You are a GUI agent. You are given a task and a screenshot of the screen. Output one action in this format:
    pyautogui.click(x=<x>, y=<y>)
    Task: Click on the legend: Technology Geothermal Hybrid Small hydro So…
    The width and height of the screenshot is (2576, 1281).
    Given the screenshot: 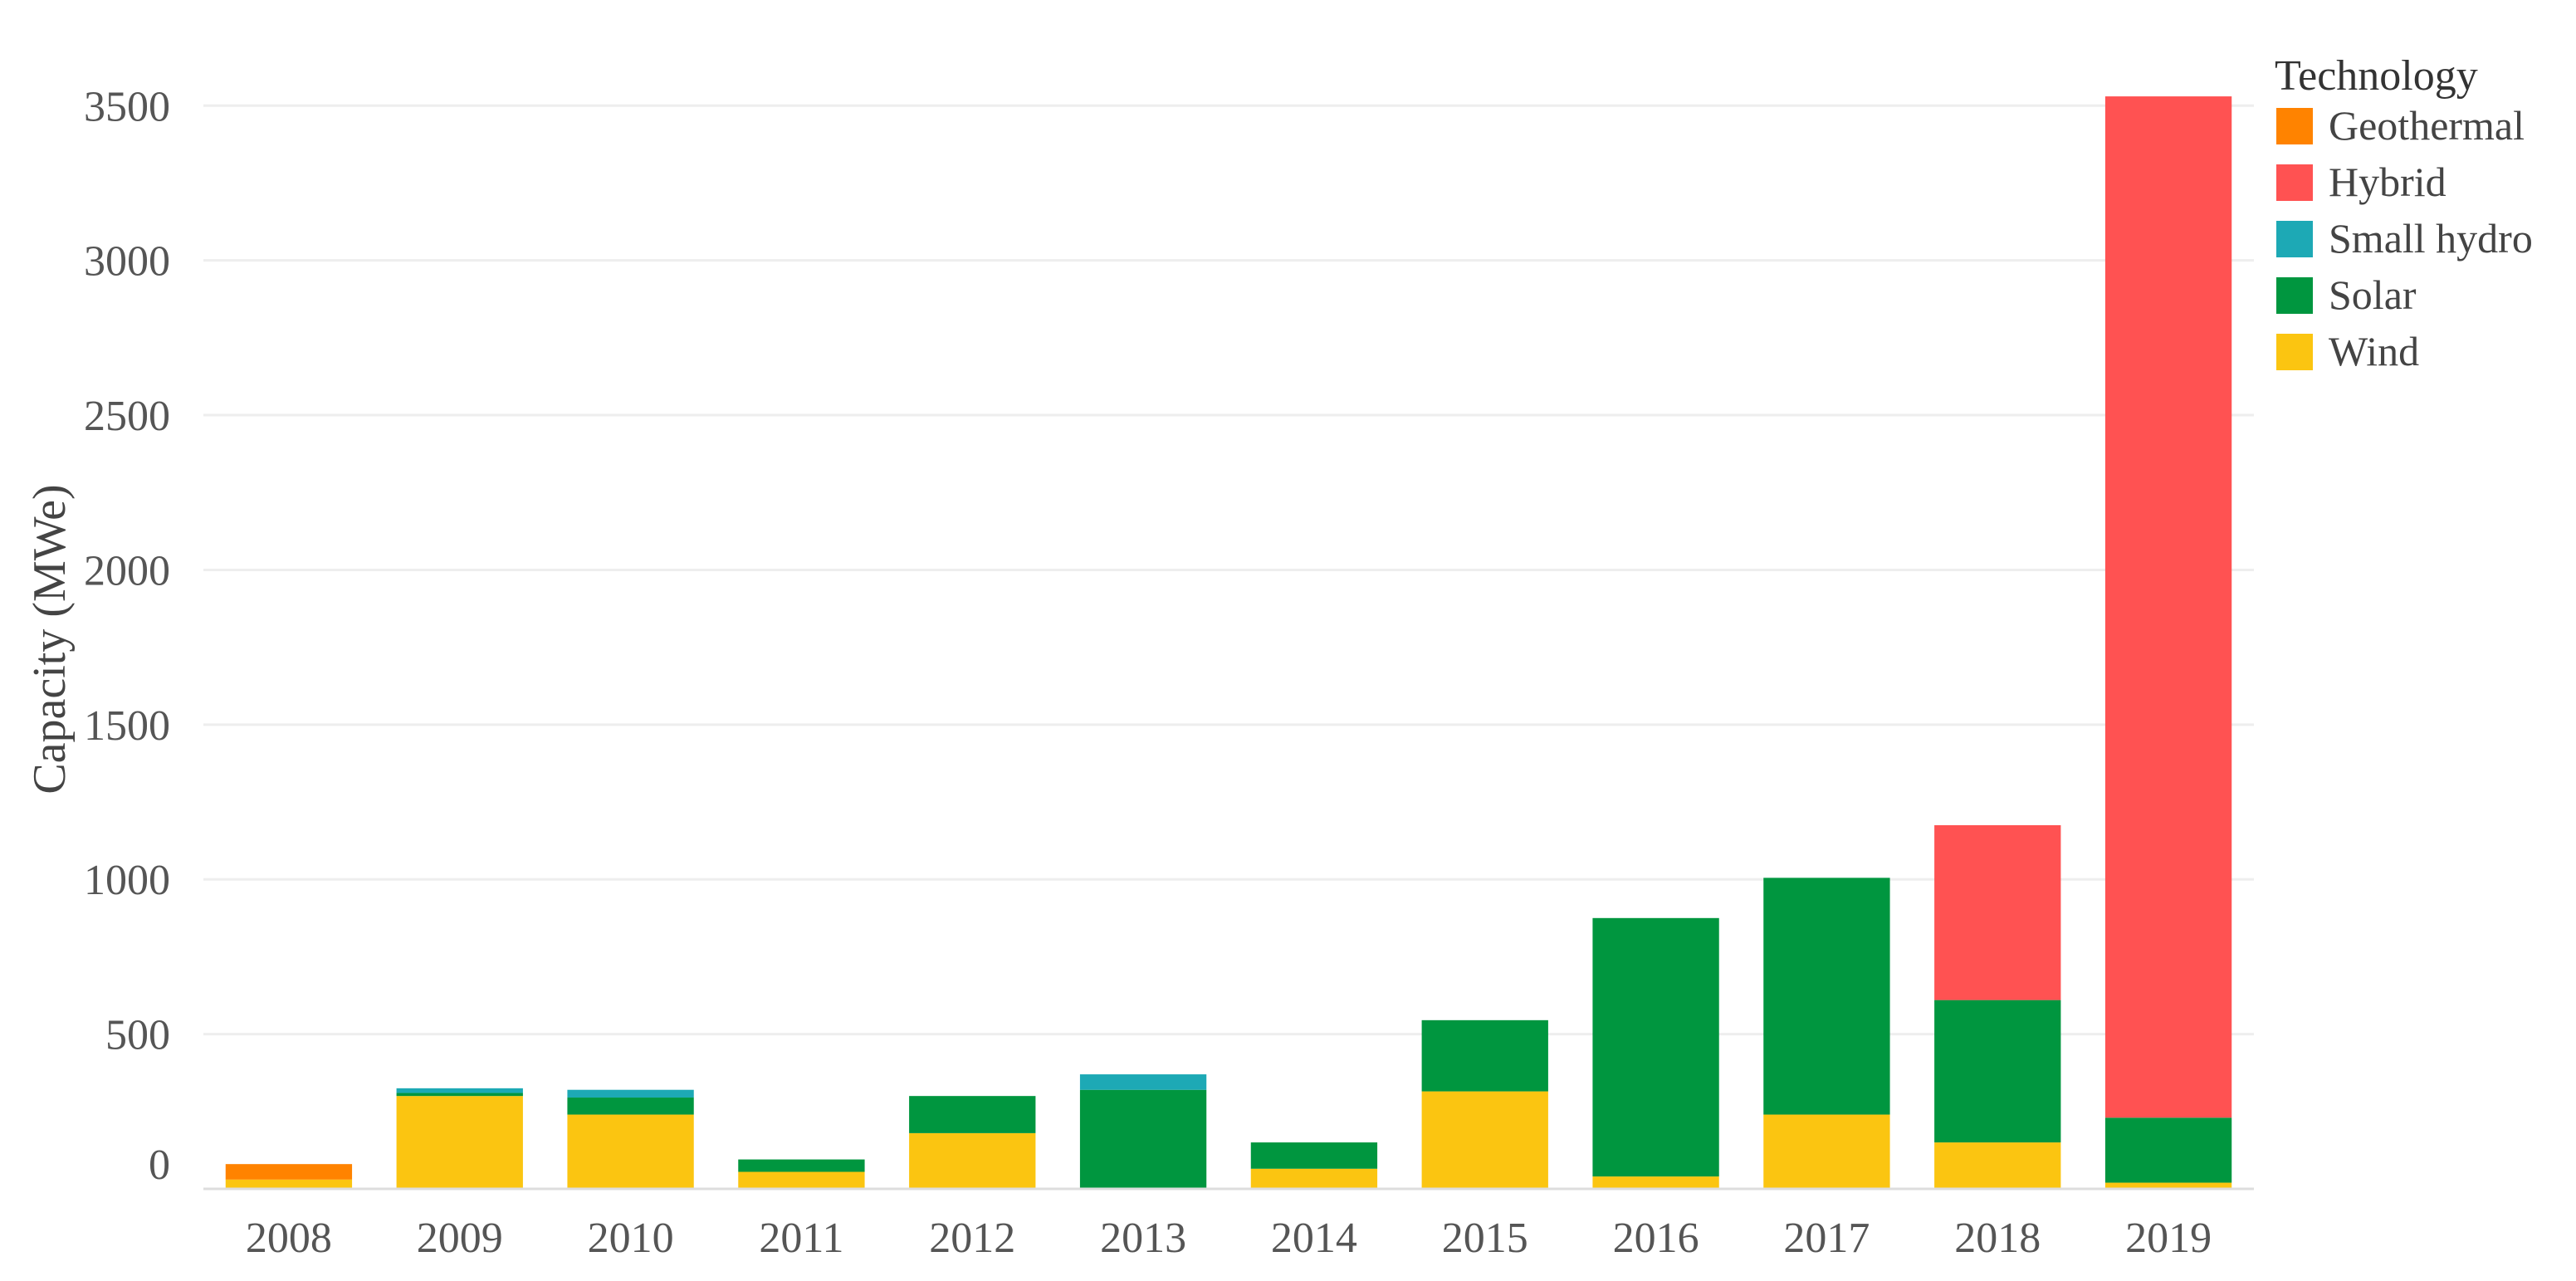 What is the action you would take?
    pyautogui.click(x=2404, y=213)
    